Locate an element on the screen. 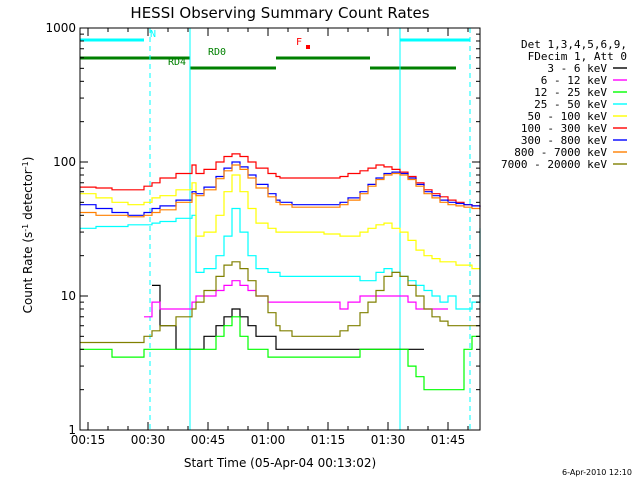 The width and height of the screenshot is (640, 480). flag-marker is located at coordinates (308, 47).